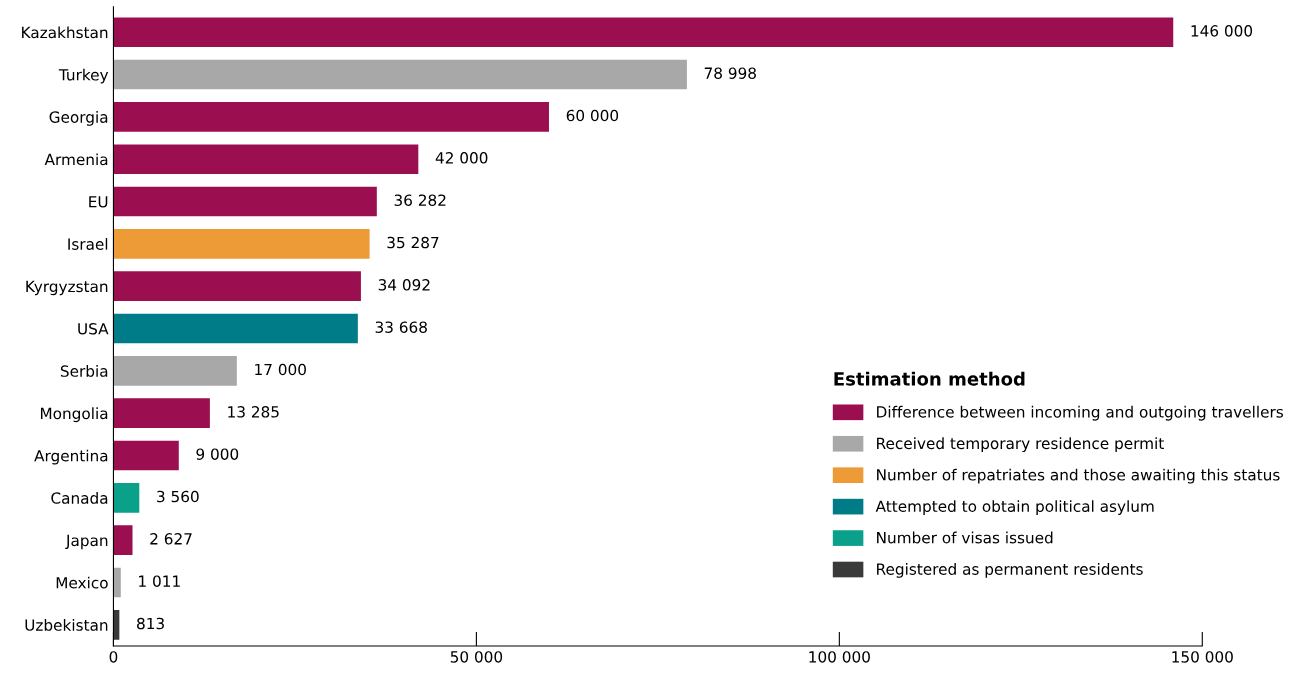 The image size is (1304, 680). What do you see at coordinates (67, 288) in the screenshot?
I see `y-tick-label: Kyrgyzstan` at bounding box center [67, 288].